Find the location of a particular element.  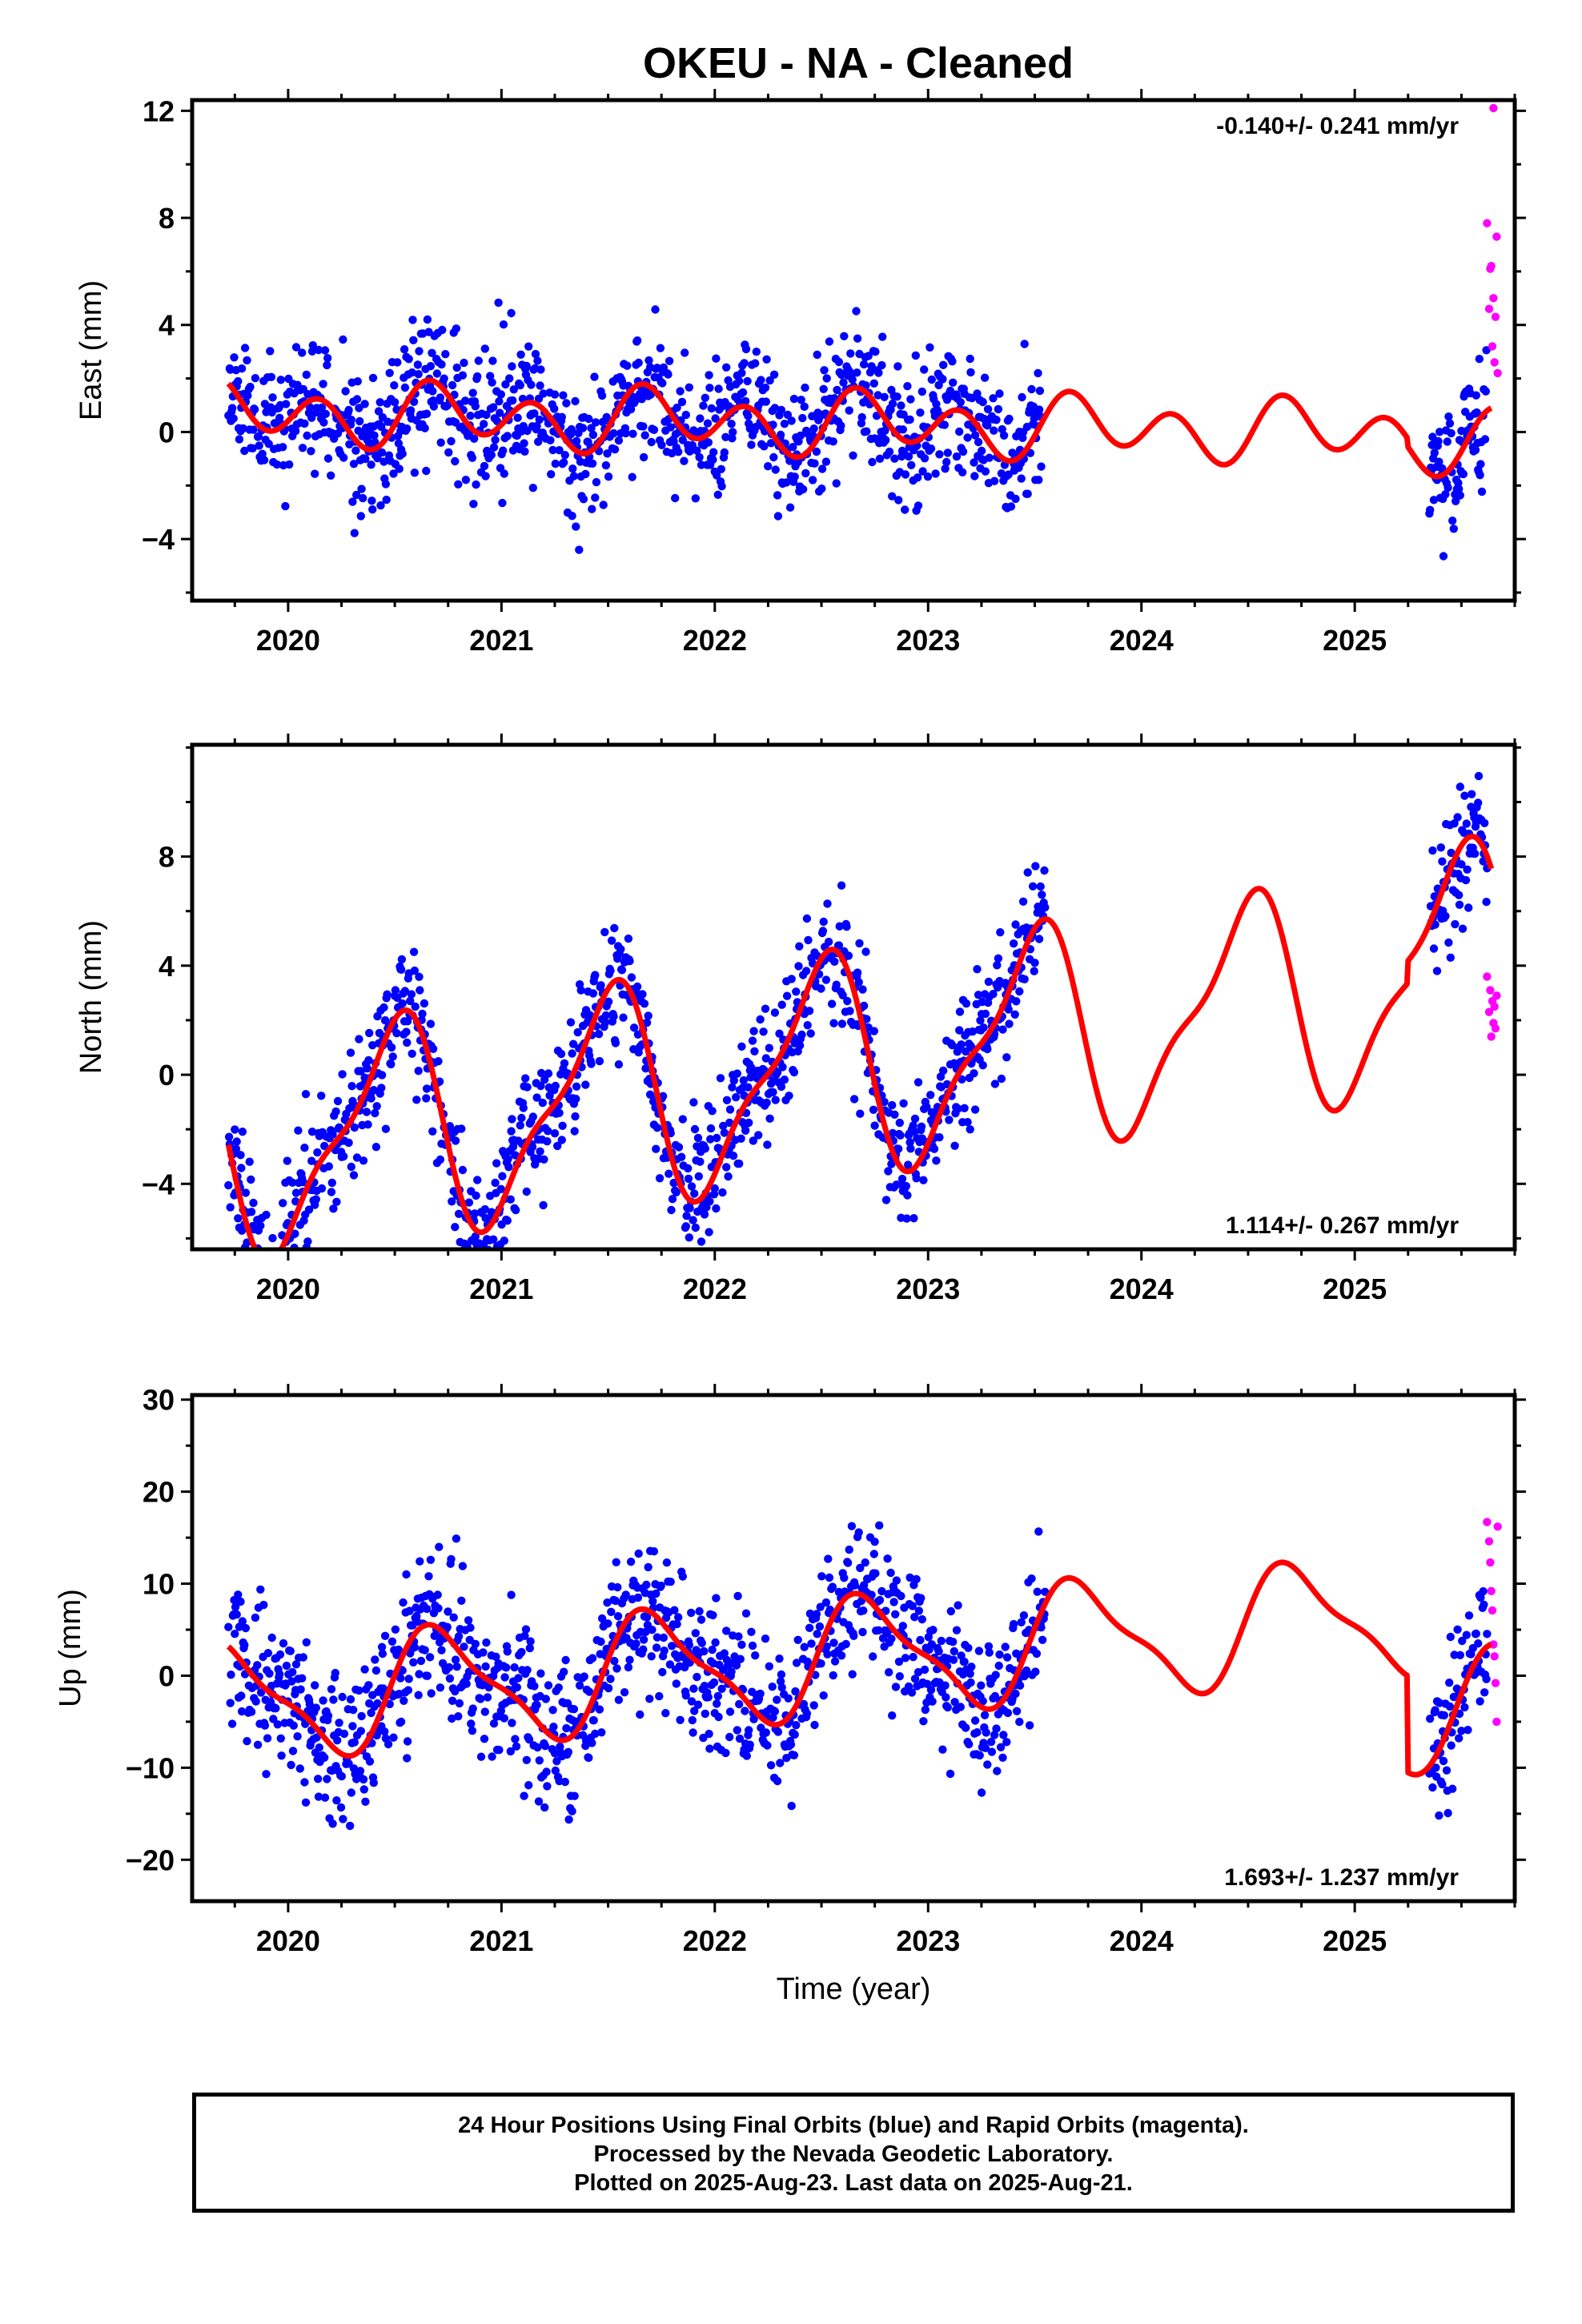

y-tick-label: 4 is located at coordinates (167, 325).